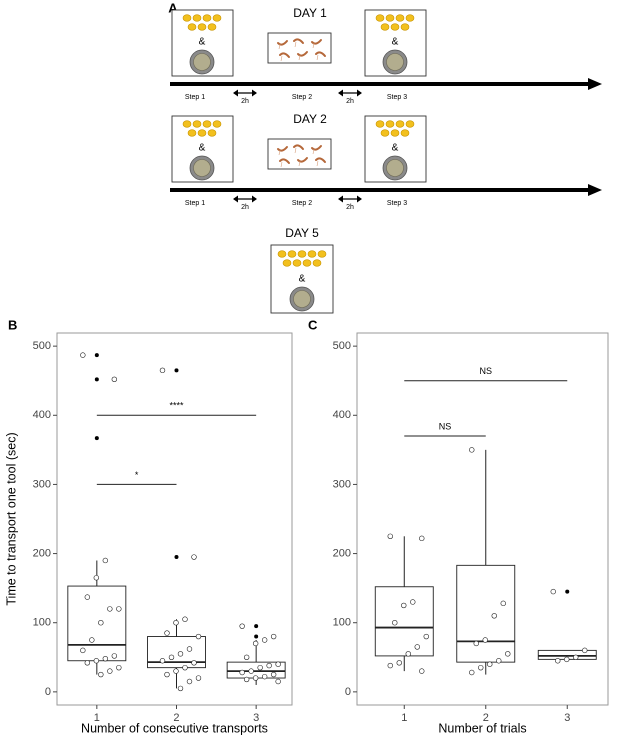 This screenshot has width=617, height=737. Describe the element at coordinates (313, 324) in the screenshot. I see `panel-label: C` at that location.